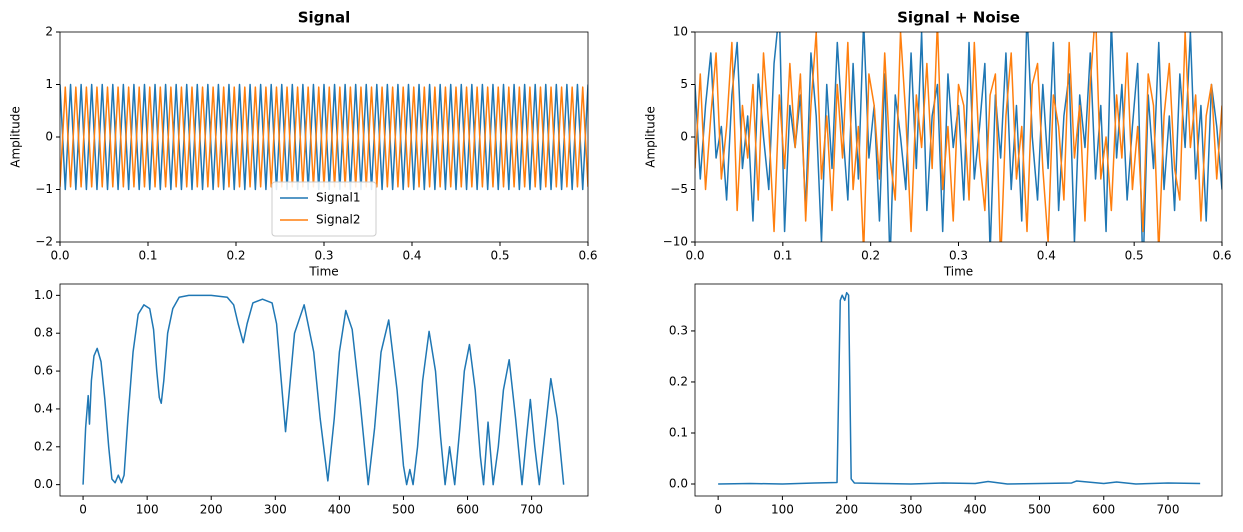 This screenshot has width=1243, height=532. I want to click on y-tick-label: 0.3, so click(678, 330).